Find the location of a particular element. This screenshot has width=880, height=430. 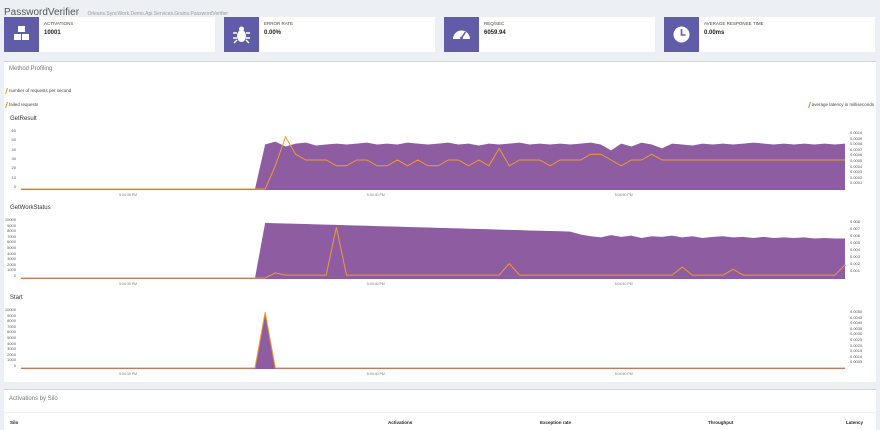

y-axis-right-tick: 0.005 is located at coordinates (855, 242).